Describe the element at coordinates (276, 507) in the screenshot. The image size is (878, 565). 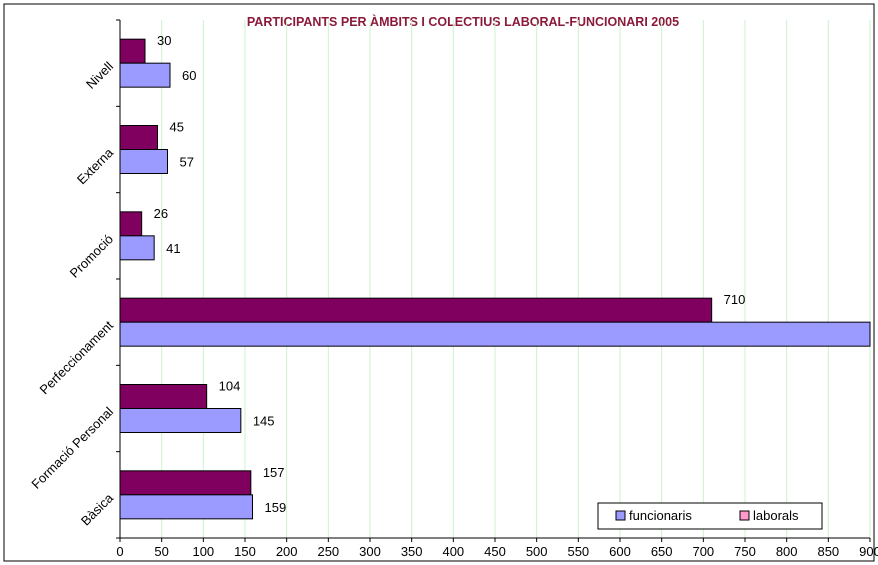
I see `data-label: 159` at that location.